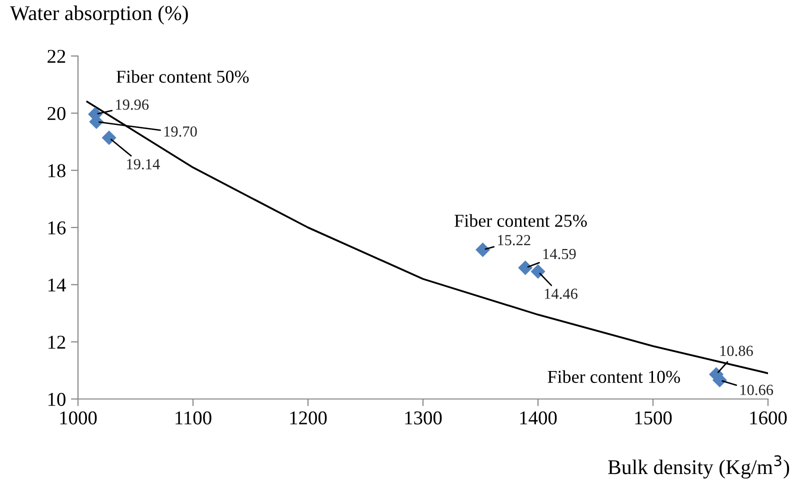 This screenshot has width=796, height=481. I want to click on data-label: 10.66, so click(757, 390).